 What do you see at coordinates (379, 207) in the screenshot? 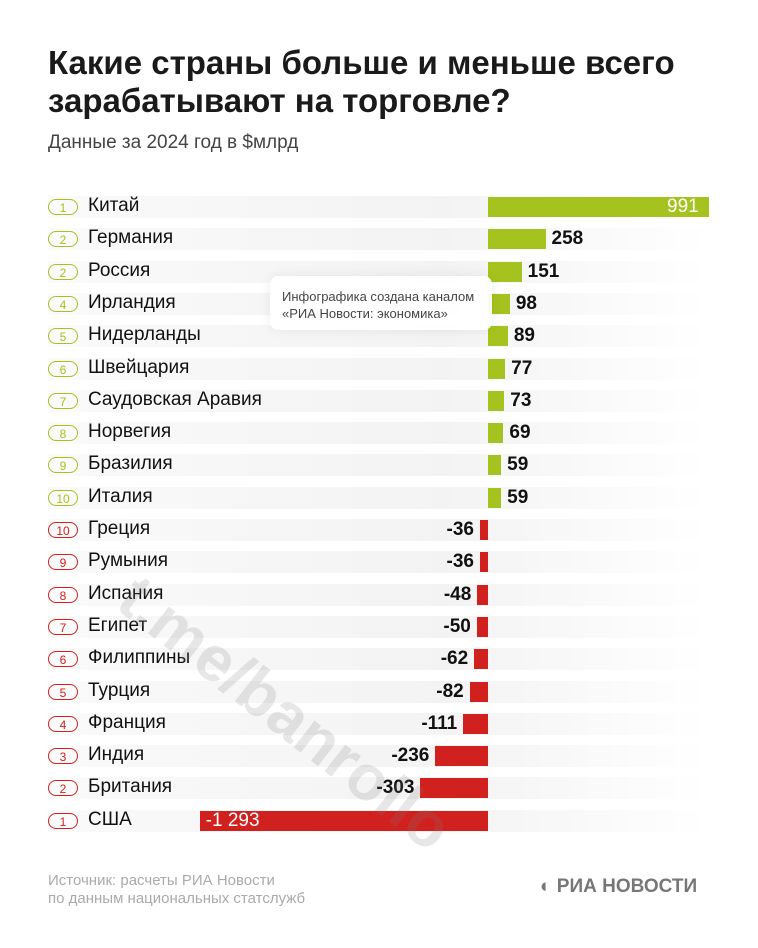
I see `chart-row: 1 Китай 991` at bounding box center [379, 207].